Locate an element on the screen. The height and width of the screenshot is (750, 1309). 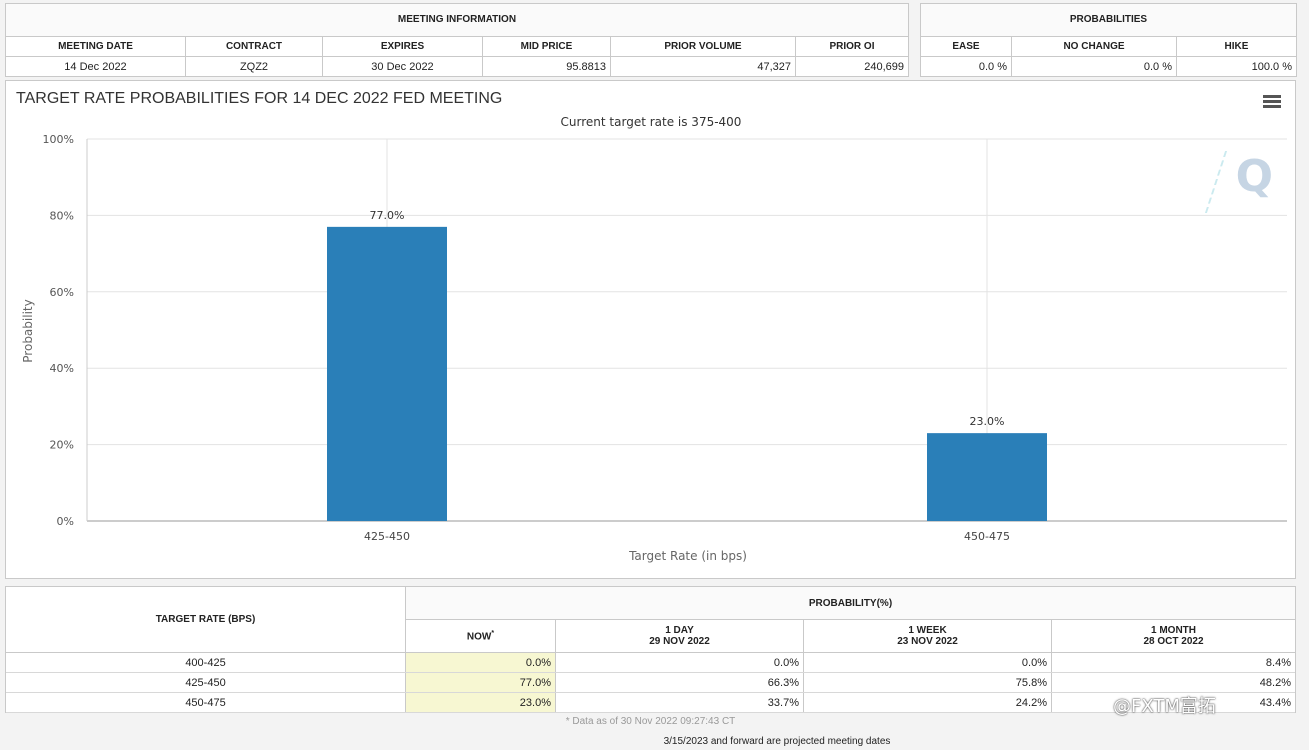
y-tick-label: 20% is located at coordinates (62, 445).